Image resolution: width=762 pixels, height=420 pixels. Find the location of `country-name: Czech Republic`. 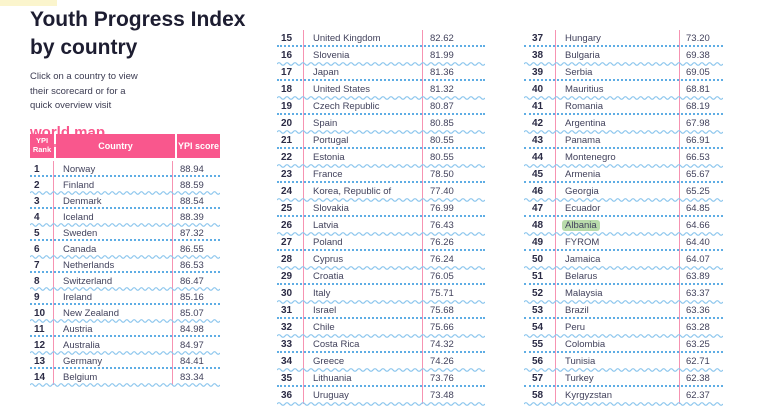

country-name: Czech Republic is located at coordinates (346, 106).